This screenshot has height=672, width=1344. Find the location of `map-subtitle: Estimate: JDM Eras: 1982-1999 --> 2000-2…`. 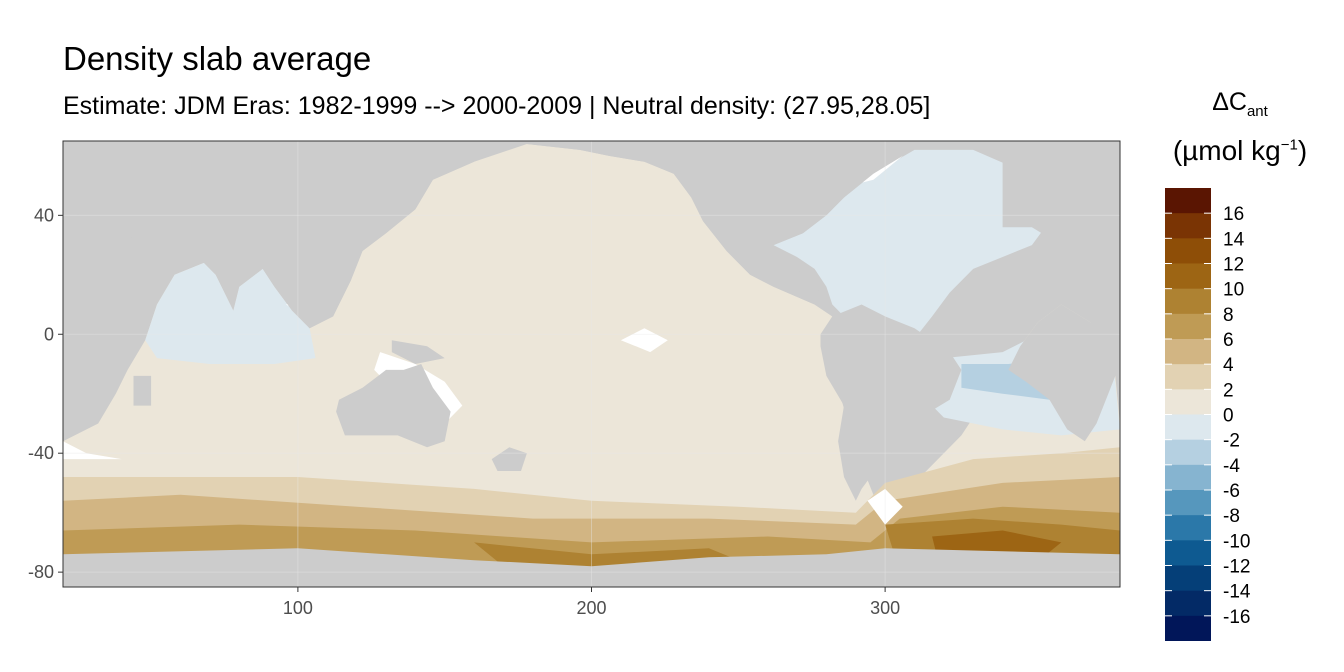

map-subtitle: Estimate: JDM Eras: 1982-1999 --> 2000-2… is located at coordinates (497, 106).